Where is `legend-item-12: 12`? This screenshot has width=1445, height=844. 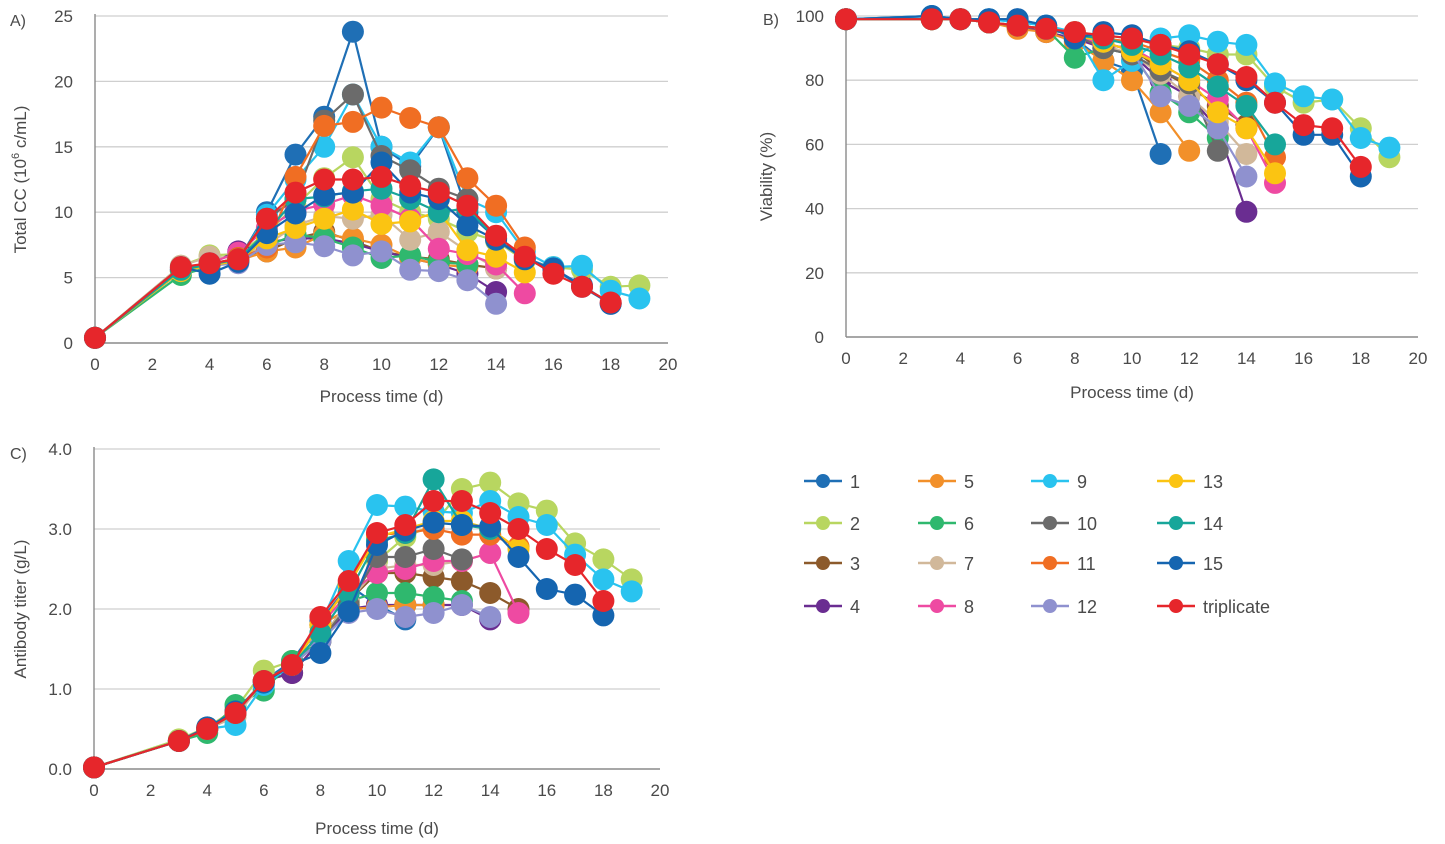 legend-item-12: 12 is located at coordinates (1064, 607).